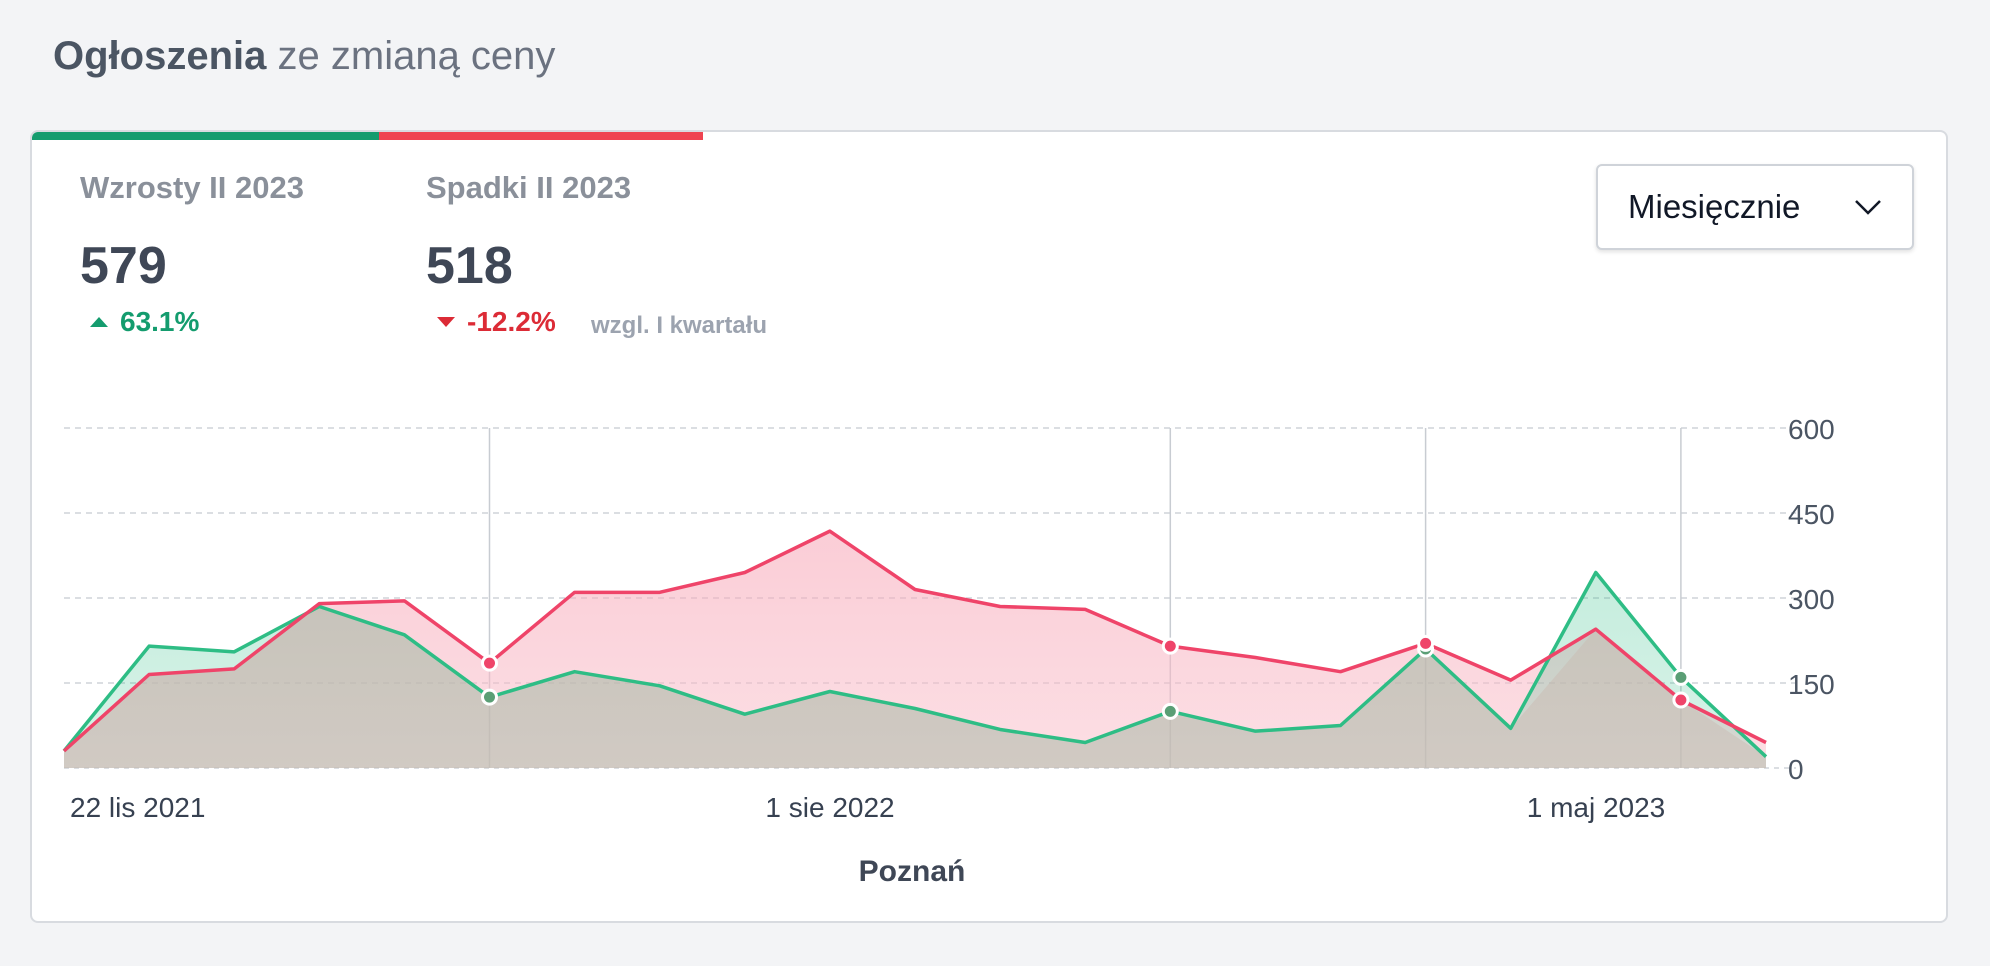 Image resolution: width=1990 pixels, height=966 pixels. Describe the element at coordinates (205, 136) in the screenshot. I see `increase-accent-bar` at that location.